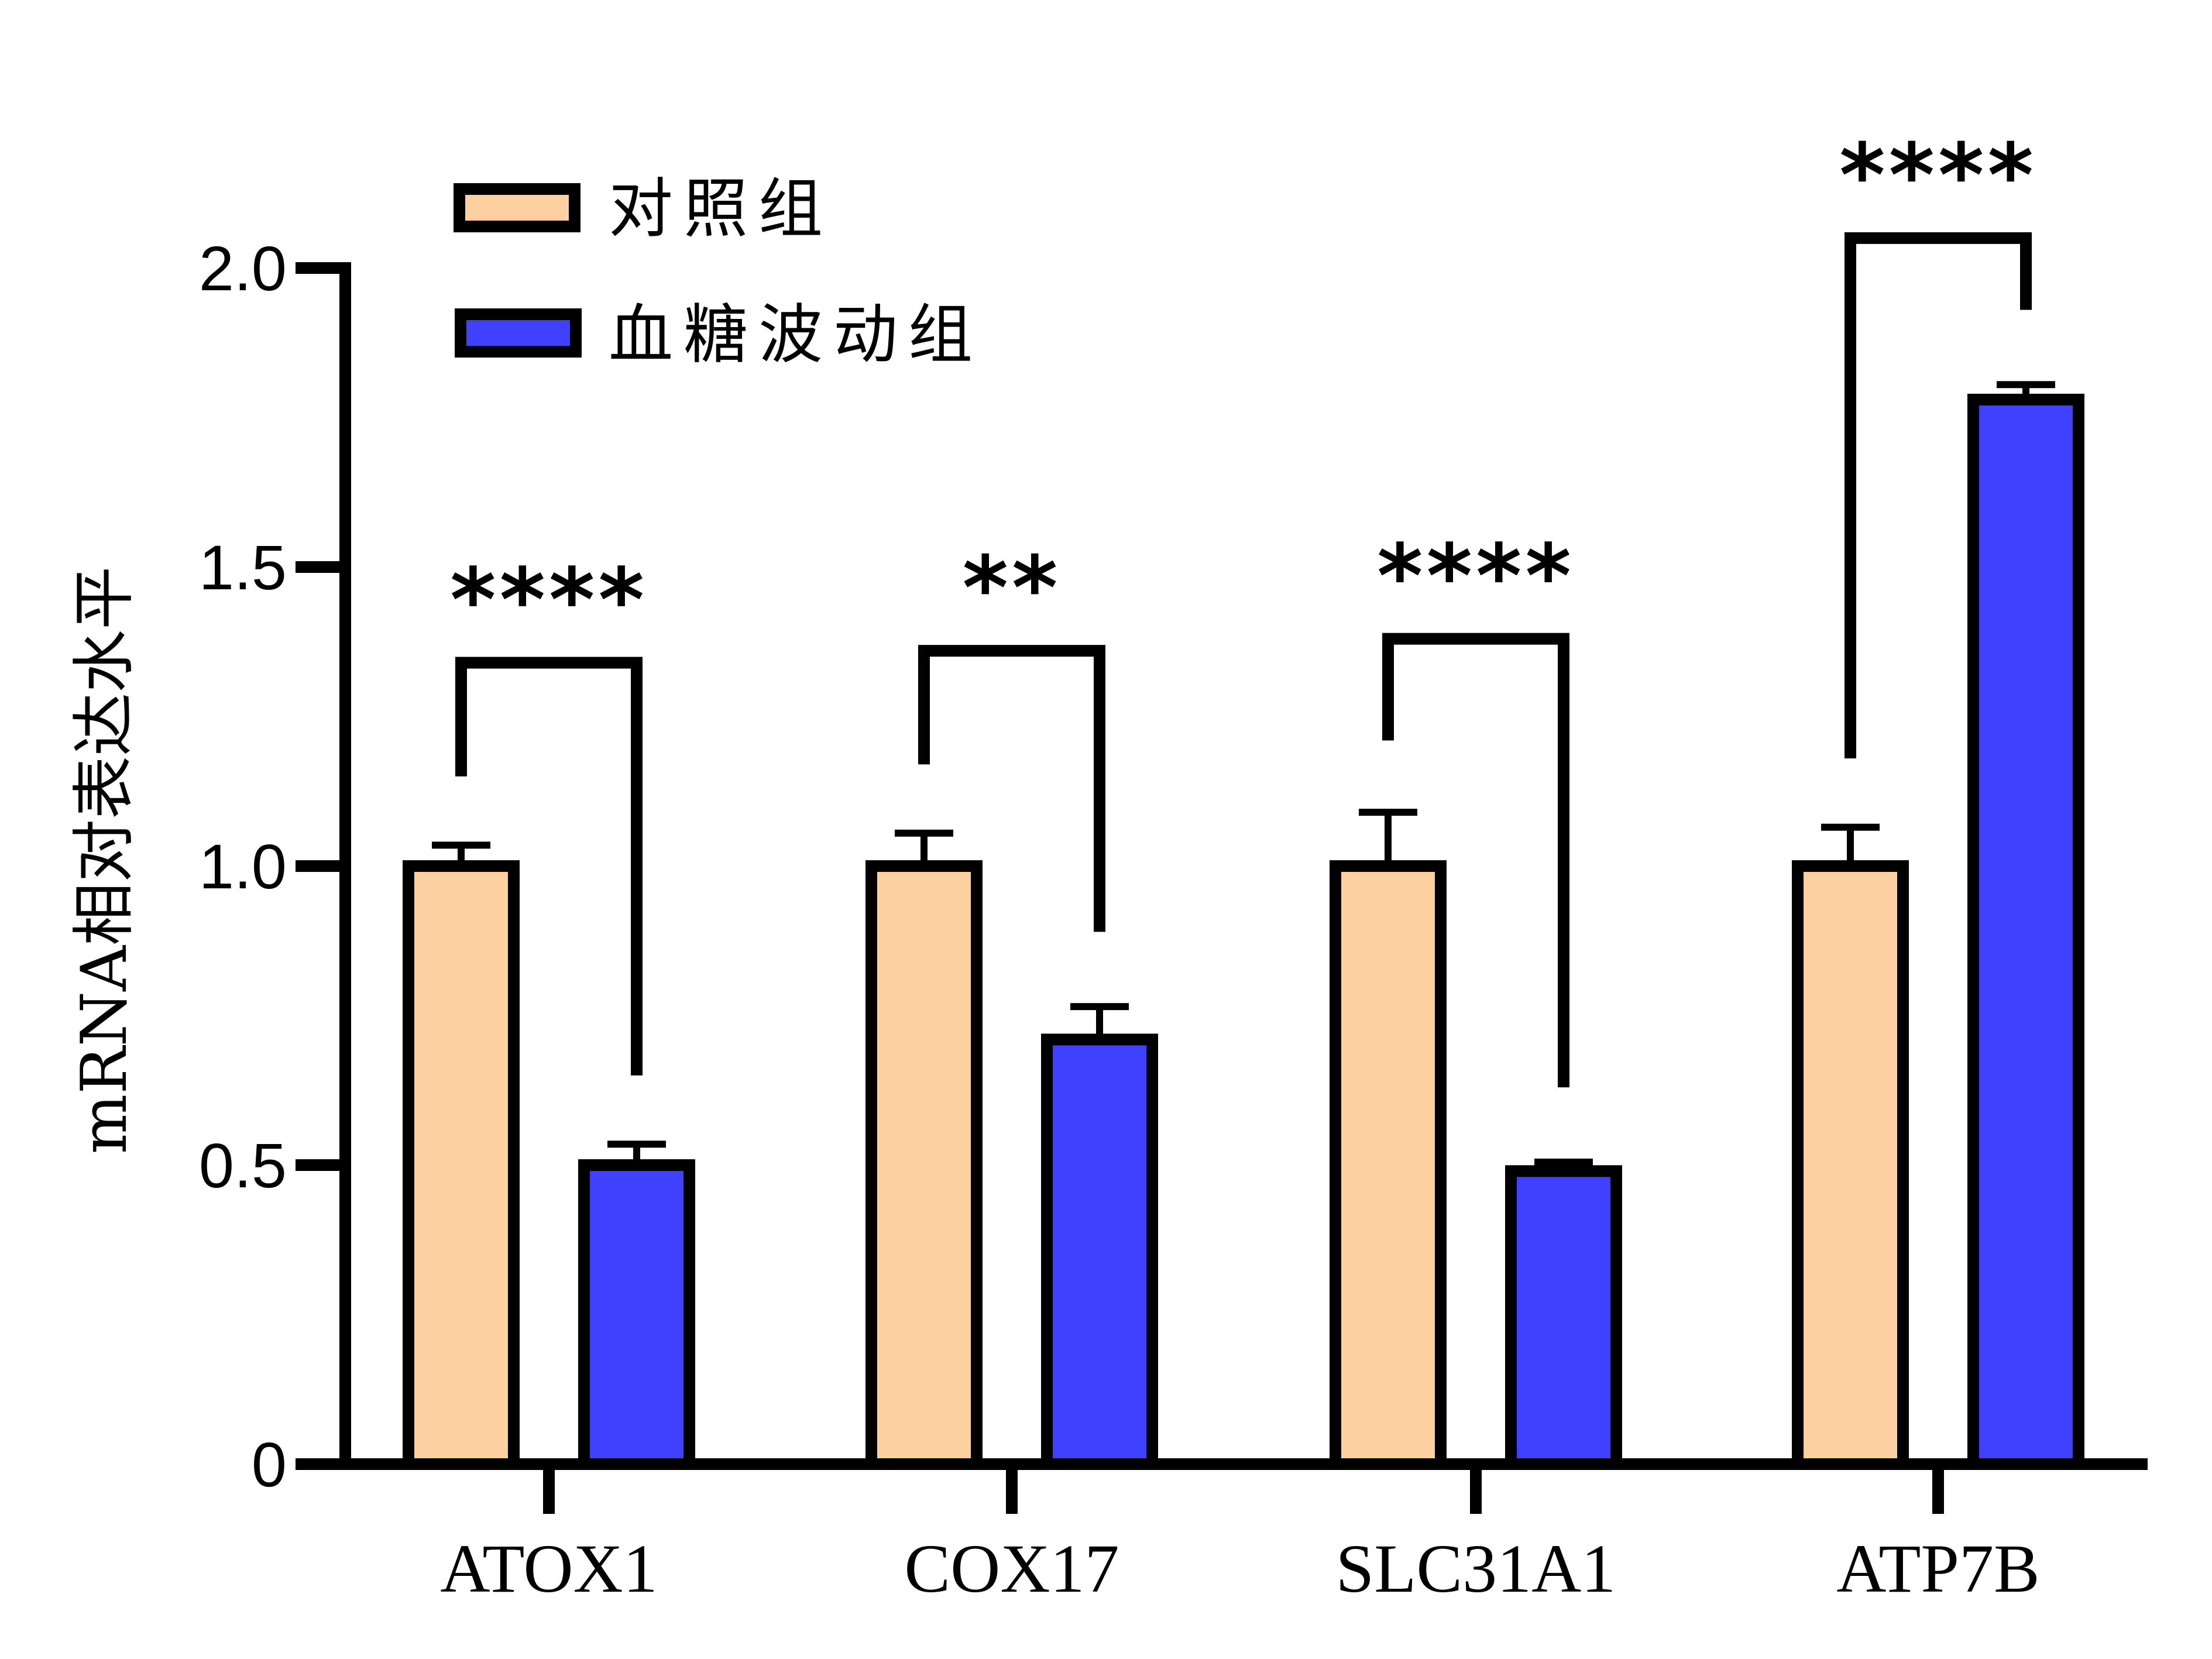 The height and width of the screenshot is (1659, 2212). Describe the element at coordinates (636, 1314) in the screenshot. I see `bar-fluctuation-atox1` at that location.